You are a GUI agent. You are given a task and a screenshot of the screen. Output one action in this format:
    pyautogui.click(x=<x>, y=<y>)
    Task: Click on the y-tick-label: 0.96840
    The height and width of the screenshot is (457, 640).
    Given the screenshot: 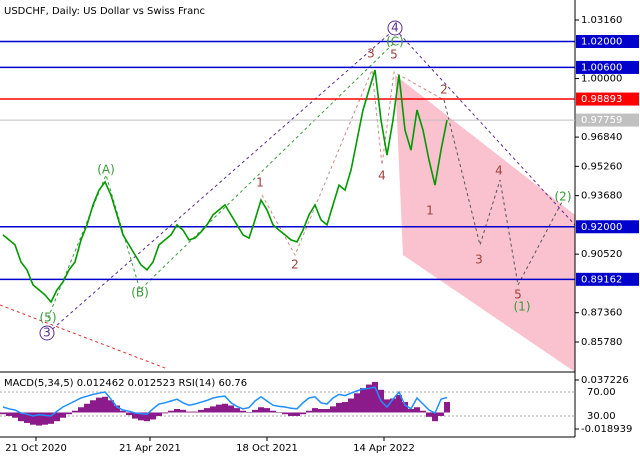 What is the action you would take?
    pyautogui.click(x=601, y=137)
    